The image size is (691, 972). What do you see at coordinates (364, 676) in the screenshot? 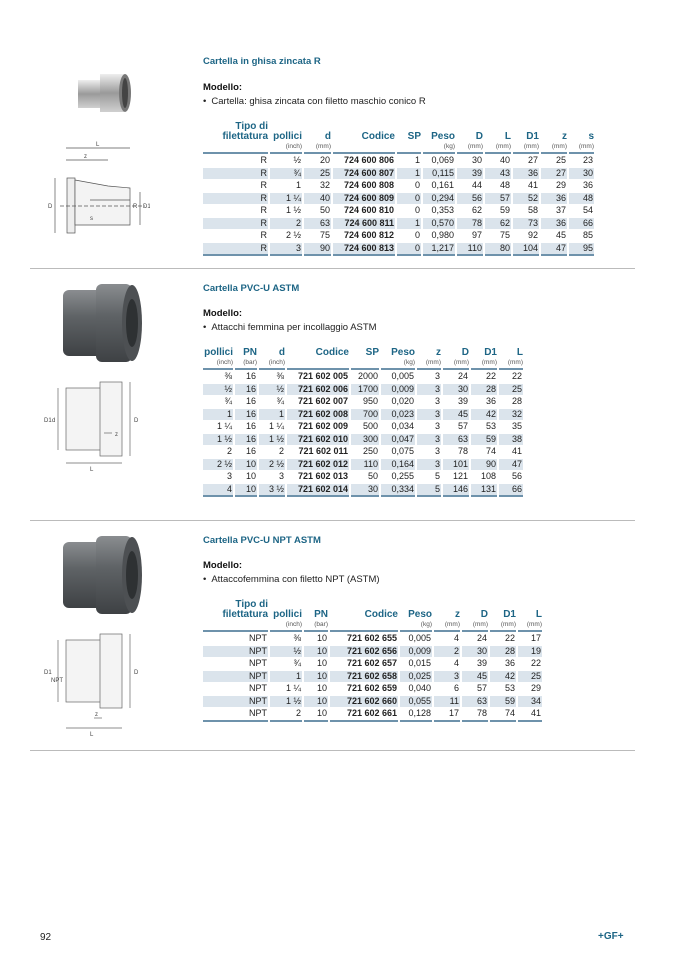
I see `product-code: 721 602 658` at bounding box center [364, 676].